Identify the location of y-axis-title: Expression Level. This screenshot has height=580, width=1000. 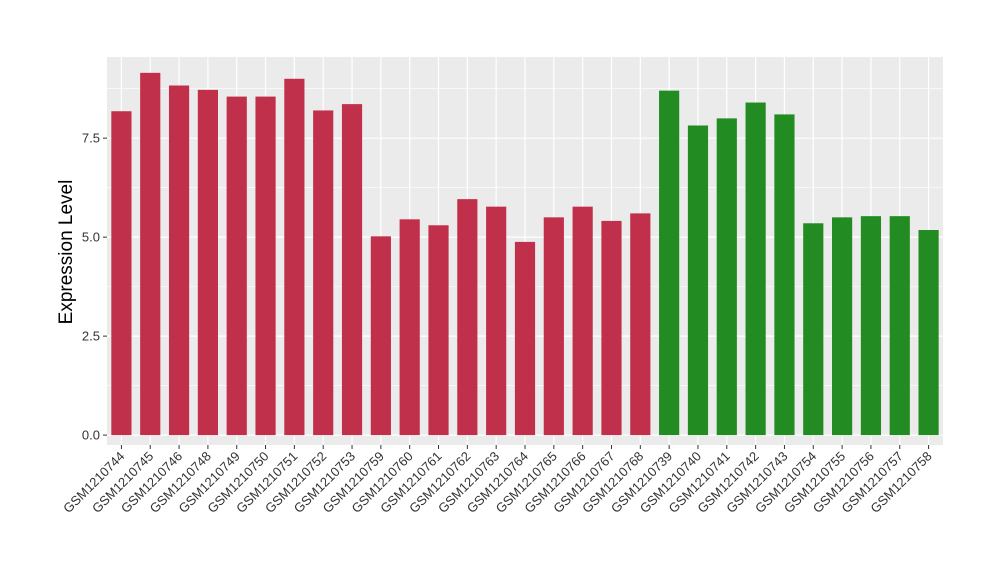
(66, 252).